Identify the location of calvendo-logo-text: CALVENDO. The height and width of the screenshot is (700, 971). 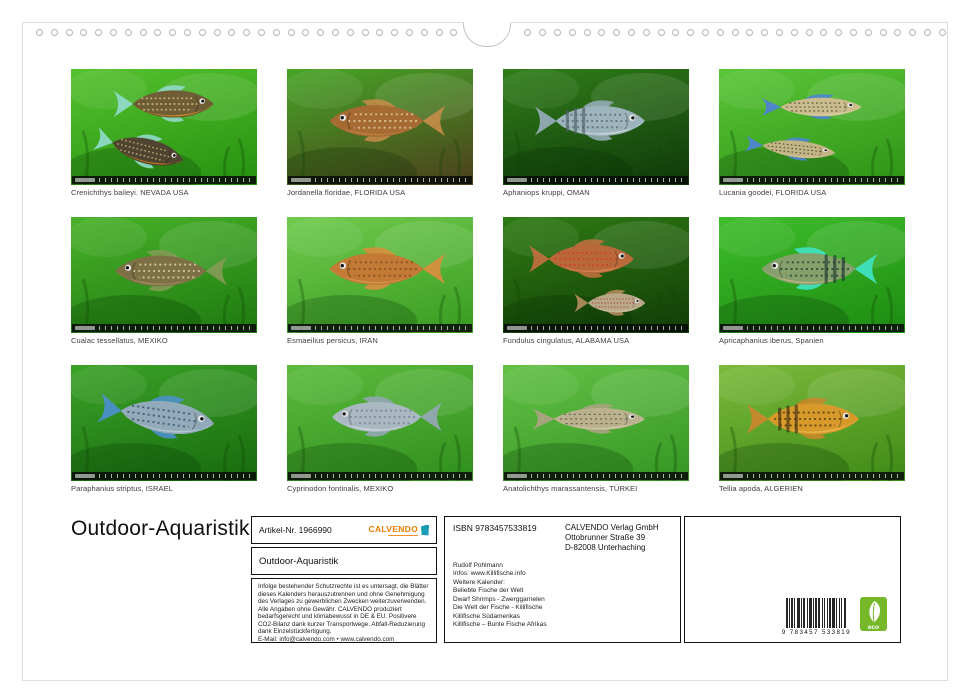
(393, 528).